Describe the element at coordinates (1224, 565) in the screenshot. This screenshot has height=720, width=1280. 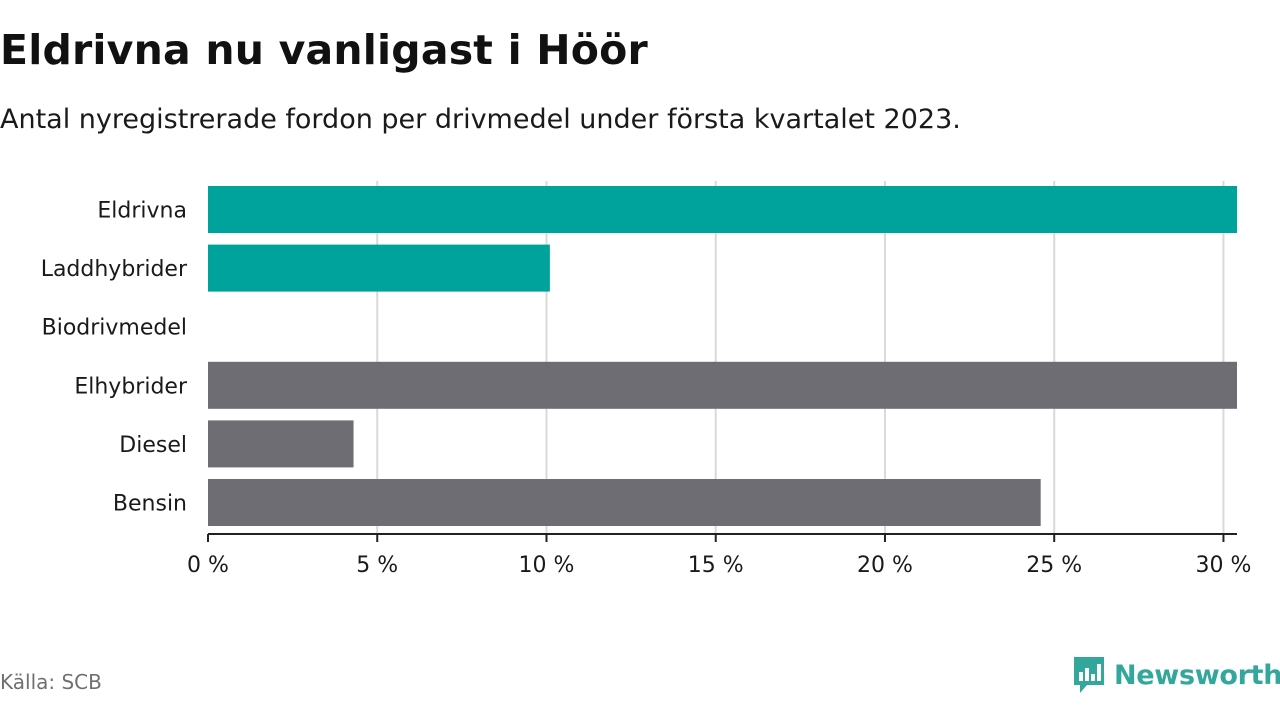
I see `x-tick-label-6: 30 %` at that location.